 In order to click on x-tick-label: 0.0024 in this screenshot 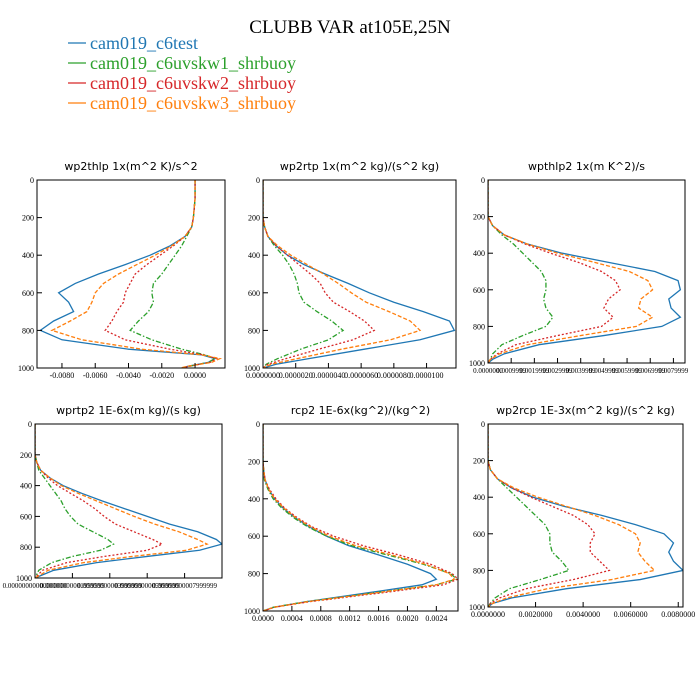, I will do `click(436, 618)`.